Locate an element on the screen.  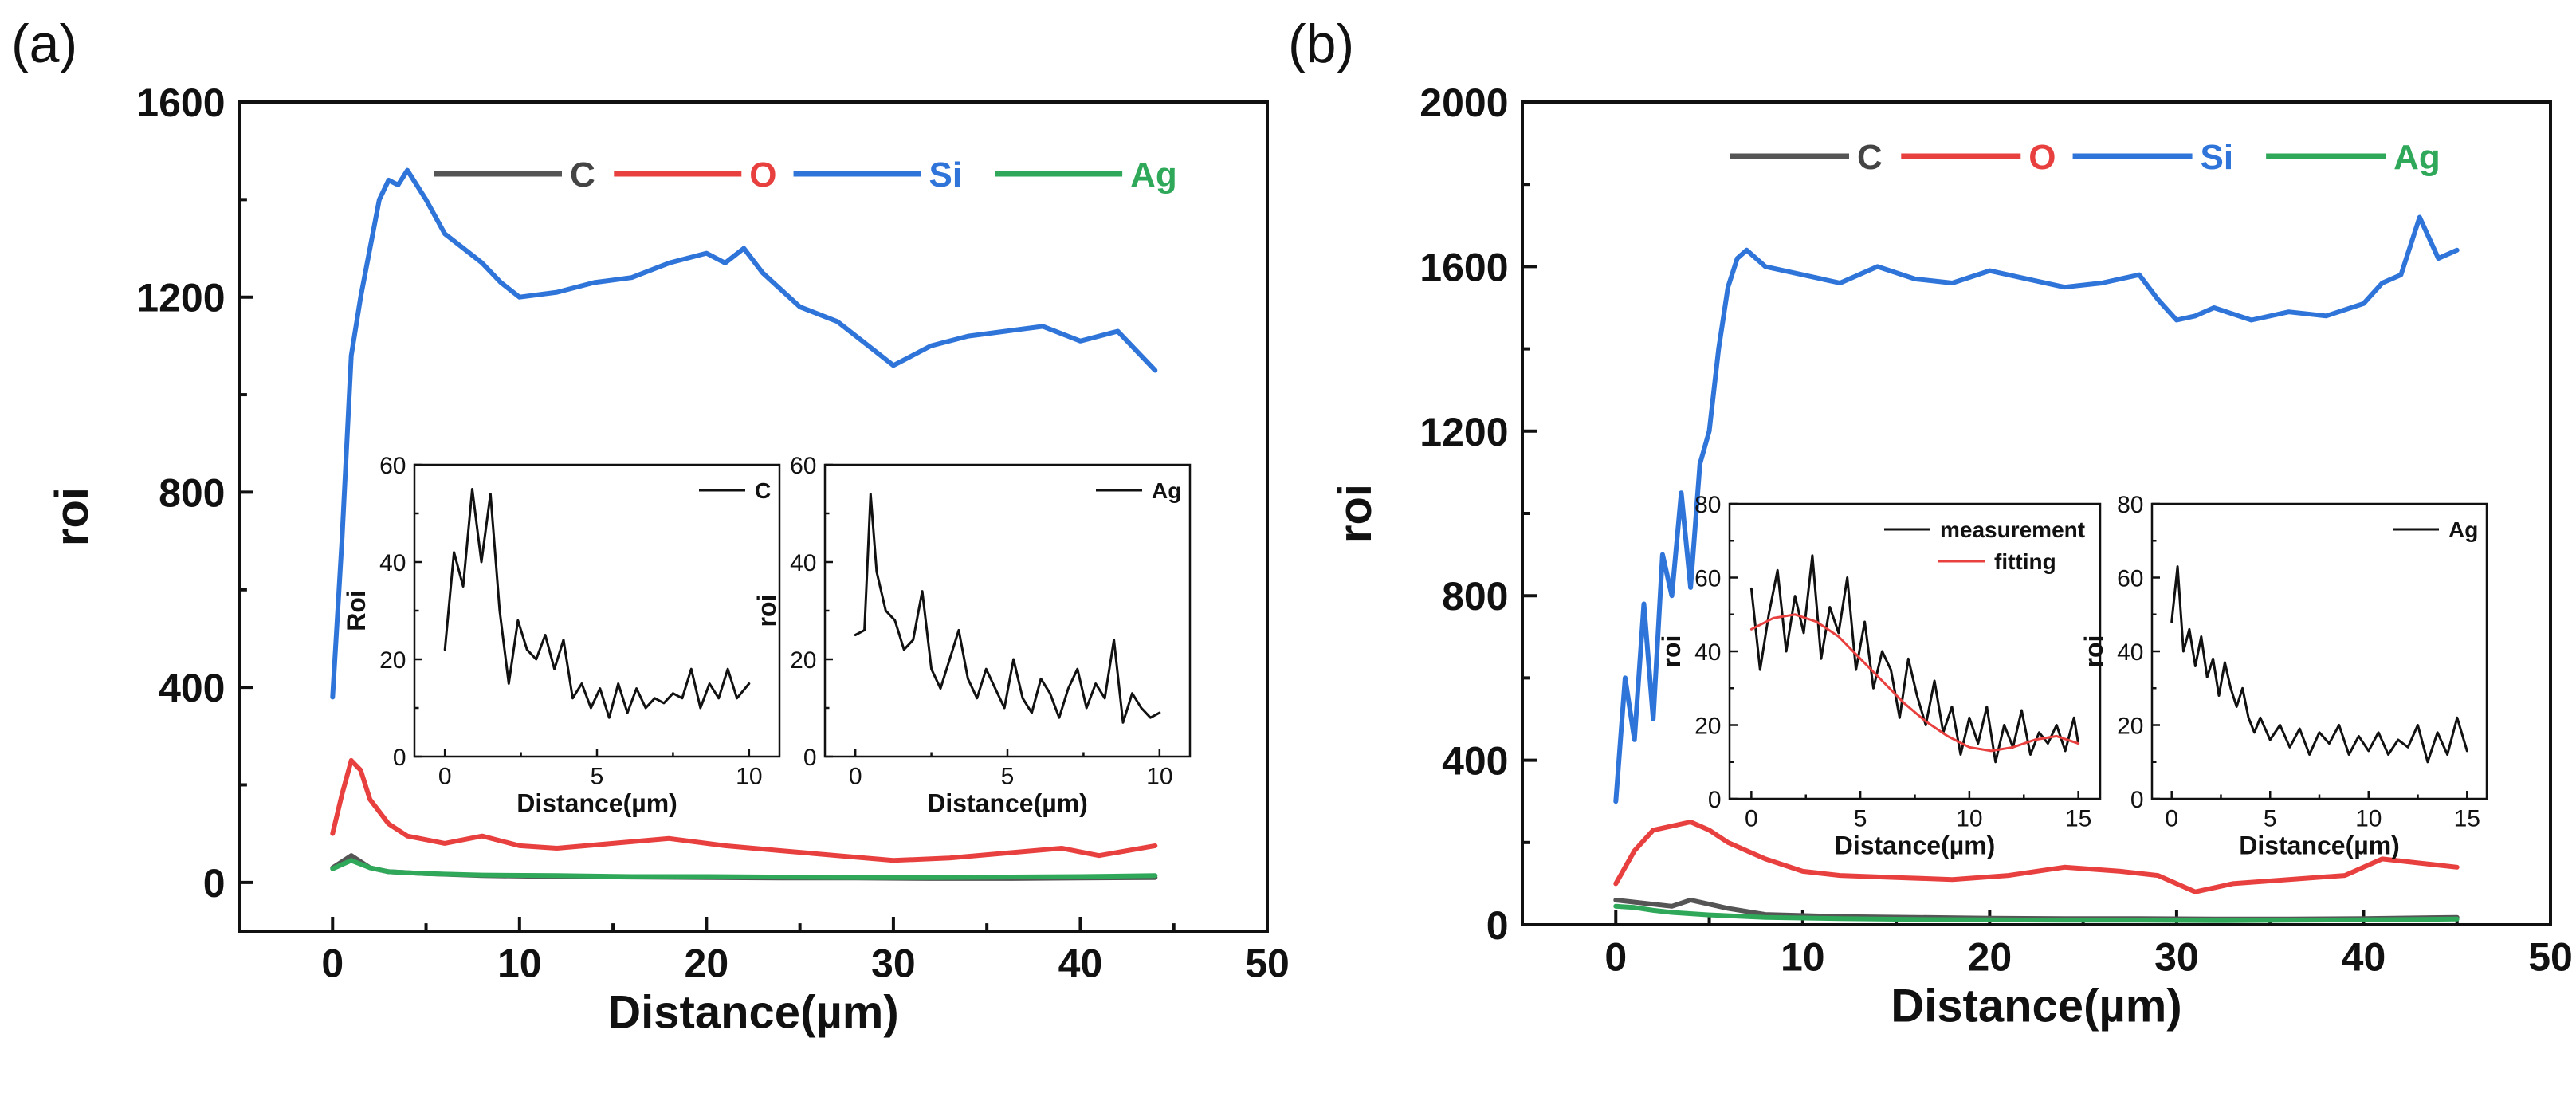
chart-a-xtick-label: 10 is located at coordinates (519, 964).